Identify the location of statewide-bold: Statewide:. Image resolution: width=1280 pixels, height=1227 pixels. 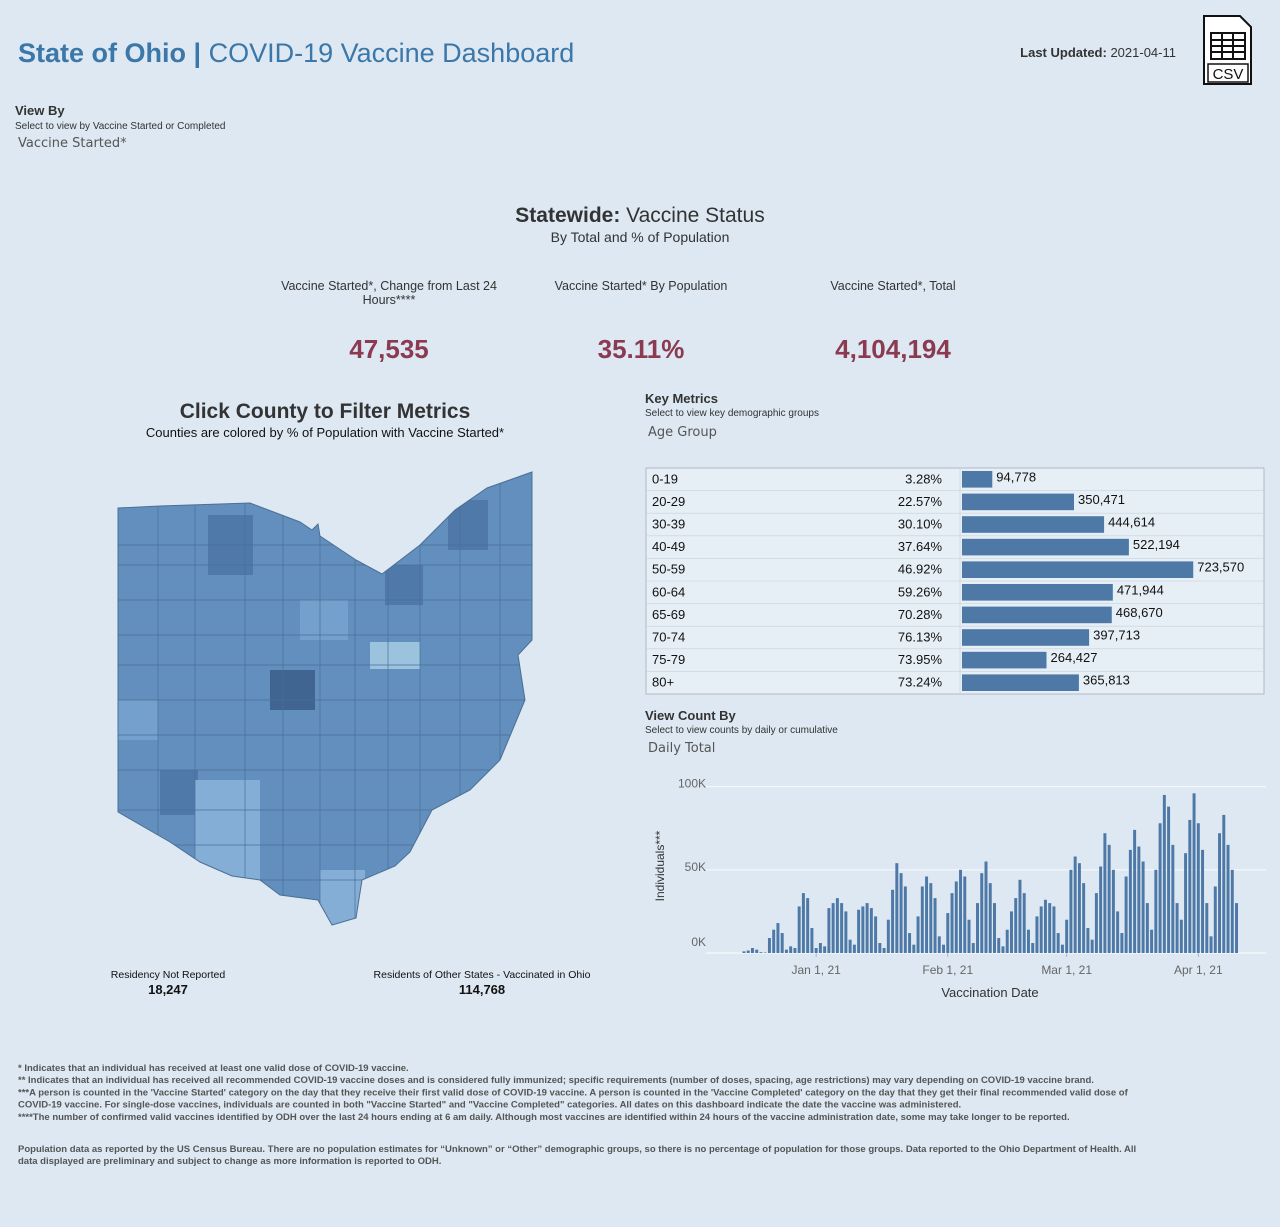
(567, 215).